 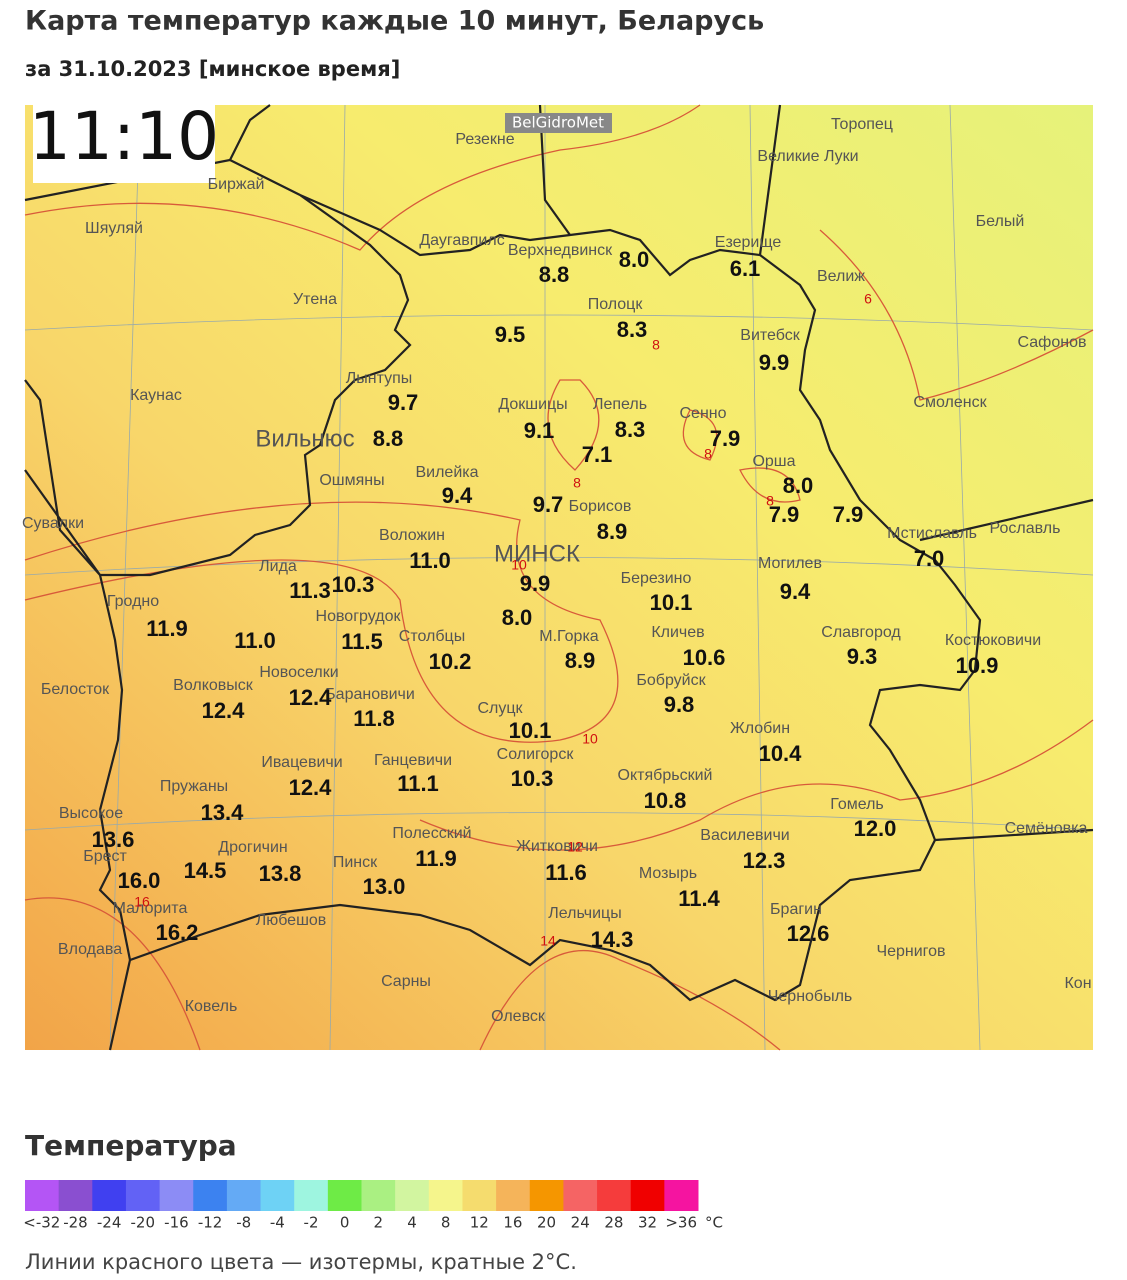 What do you see at coordinates (142, 902) in the screenshot?
I see `isotherm-label: 16` at bounding box center [142, 902].